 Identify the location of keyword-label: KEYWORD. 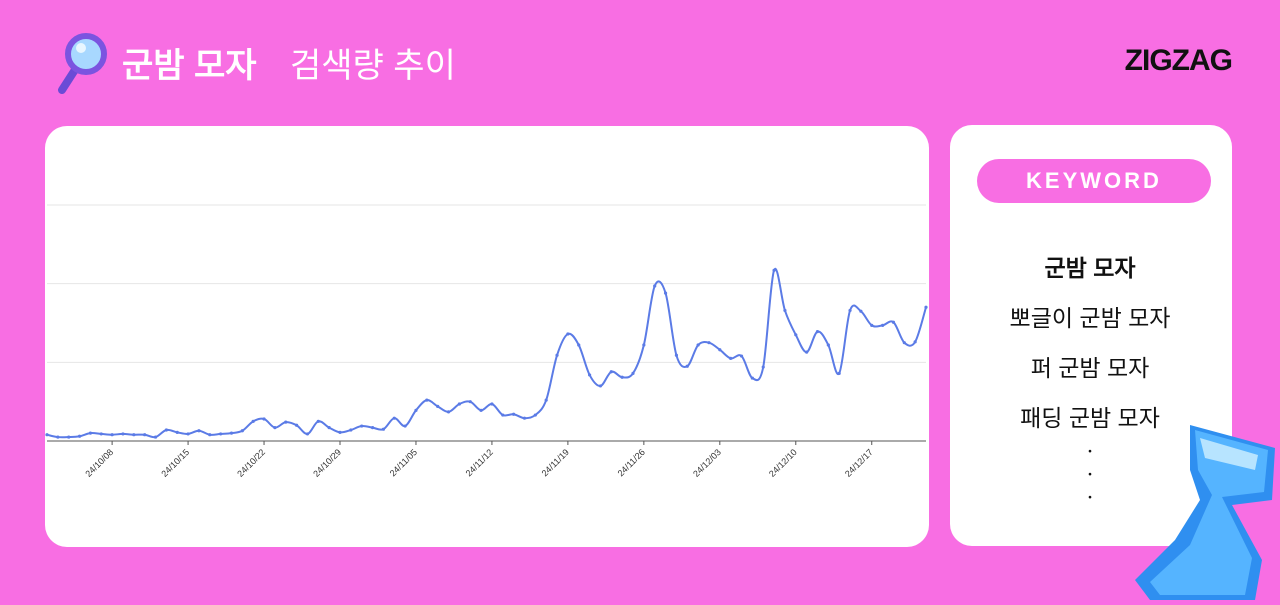
(1094, 180).